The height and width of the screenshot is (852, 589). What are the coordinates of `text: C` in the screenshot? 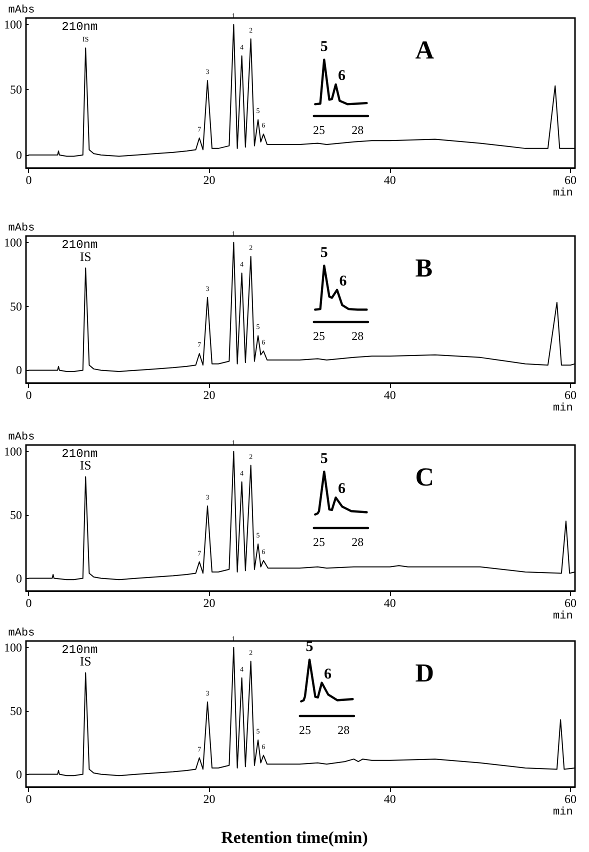 It's located at (424, 477).